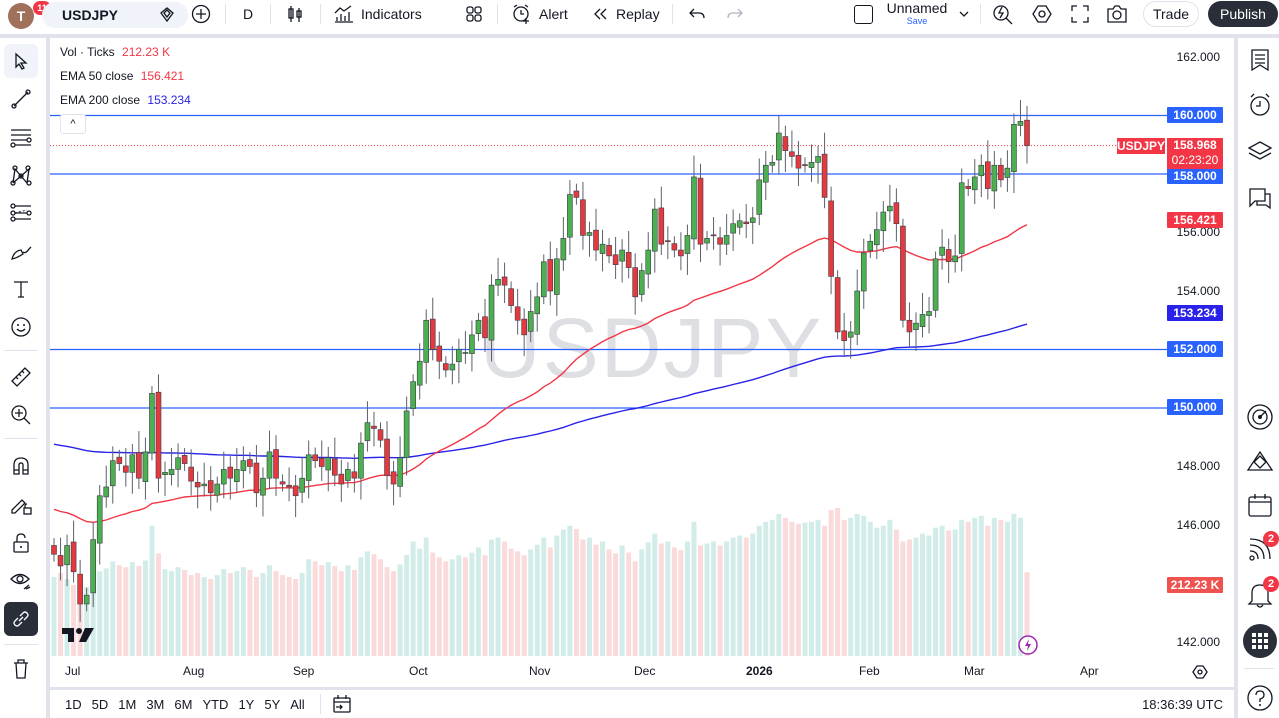  Describe the element at coordinates (1198, 525) in the screenshot. I see `price-tick-label: 146.000` at that location.